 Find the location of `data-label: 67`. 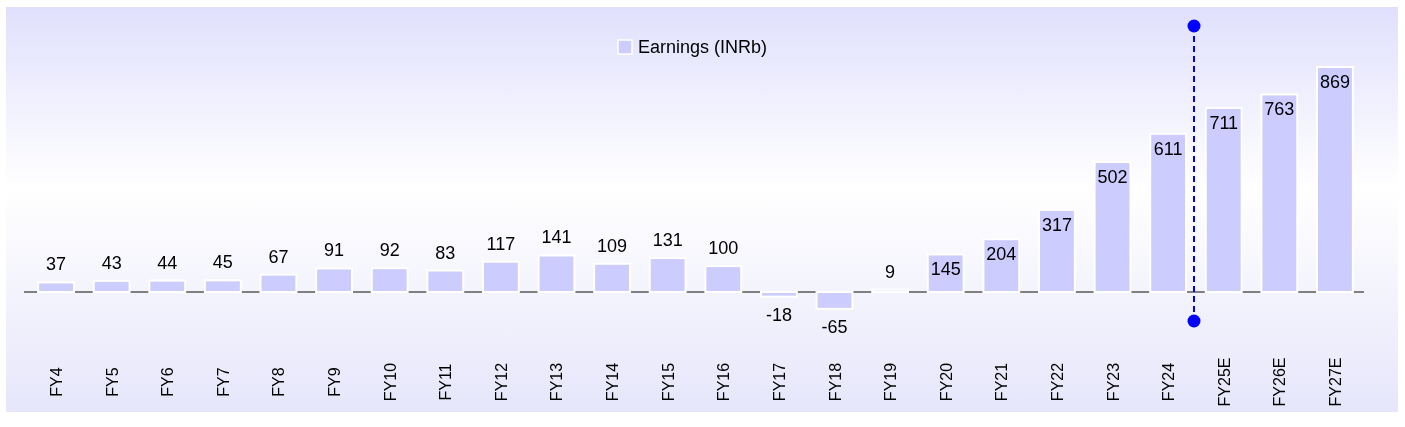

data-label: 67 is located at coordinates (278, 256).